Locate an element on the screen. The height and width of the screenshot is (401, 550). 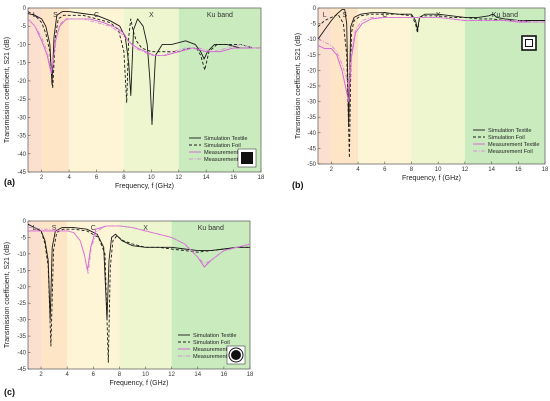
band-label: C is located at coordinates (93, 228).